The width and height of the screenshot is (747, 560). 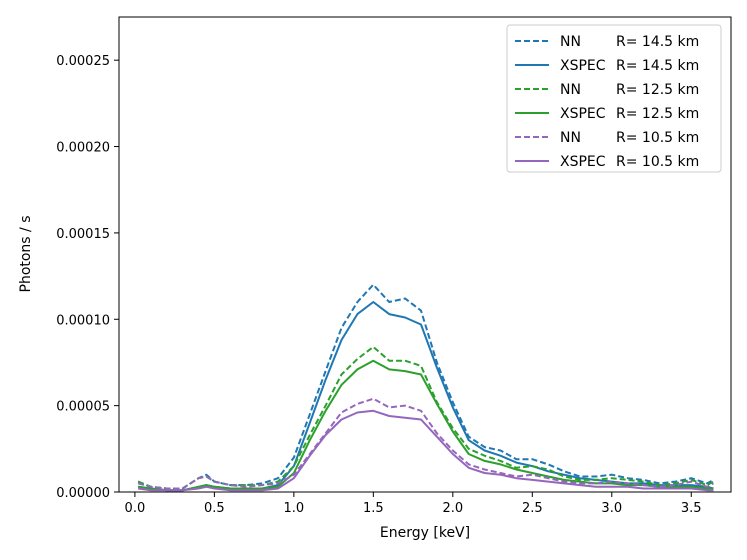 I want to click on y-tick-label: 0.00000, so click(x=83, y=493).